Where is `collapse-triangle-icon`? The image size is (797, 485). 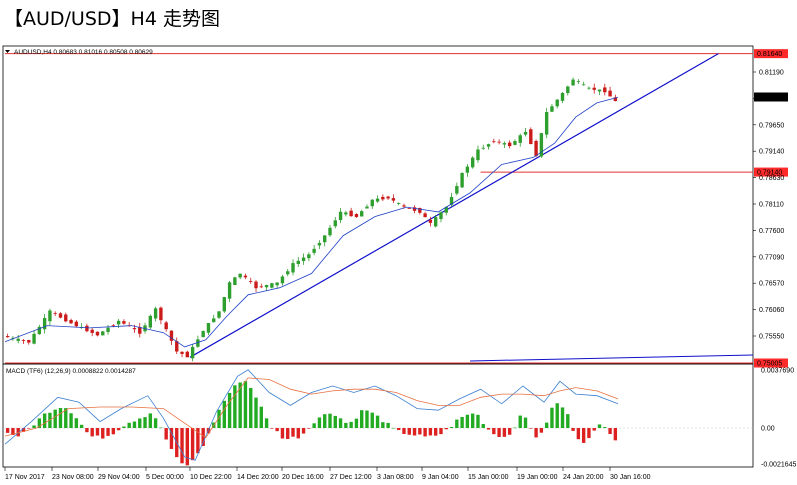
collapse-triangle-icon is located at coordinates (7, 51).